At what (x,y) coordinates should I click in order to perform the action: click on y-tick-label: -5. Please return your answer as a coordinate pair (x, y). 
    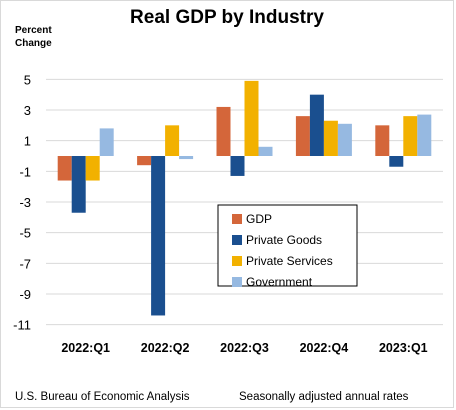
    Looking at the image, I should click on (25, 233).